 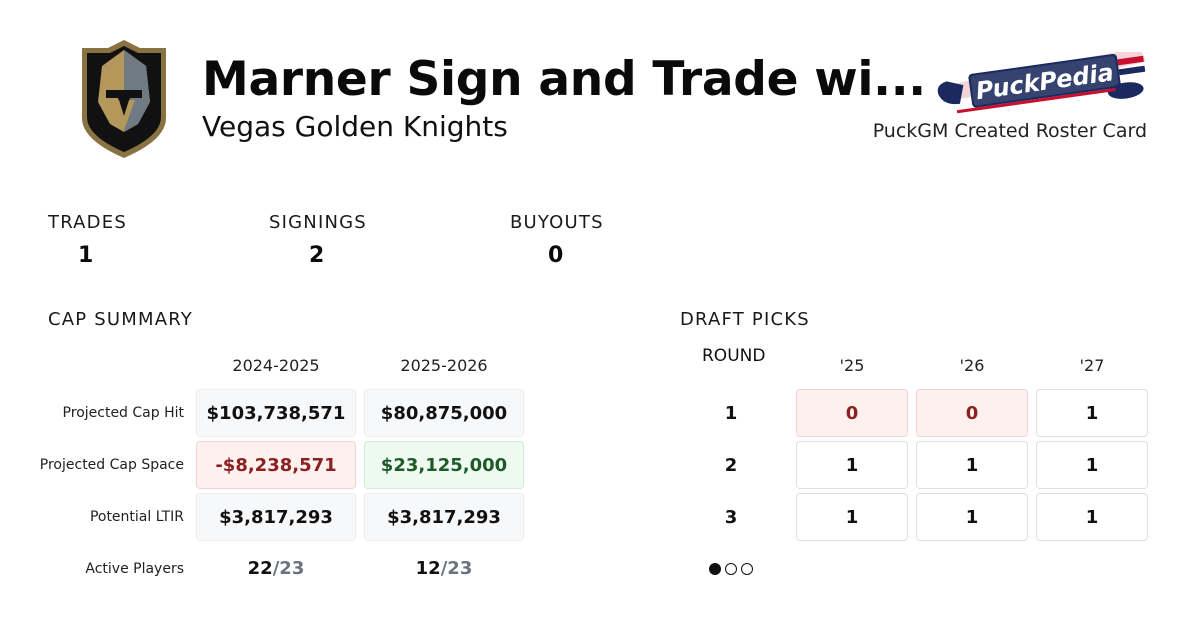 I want to click on stat-buyouts: BUYOUTS 0, so click(x=570, y=240).